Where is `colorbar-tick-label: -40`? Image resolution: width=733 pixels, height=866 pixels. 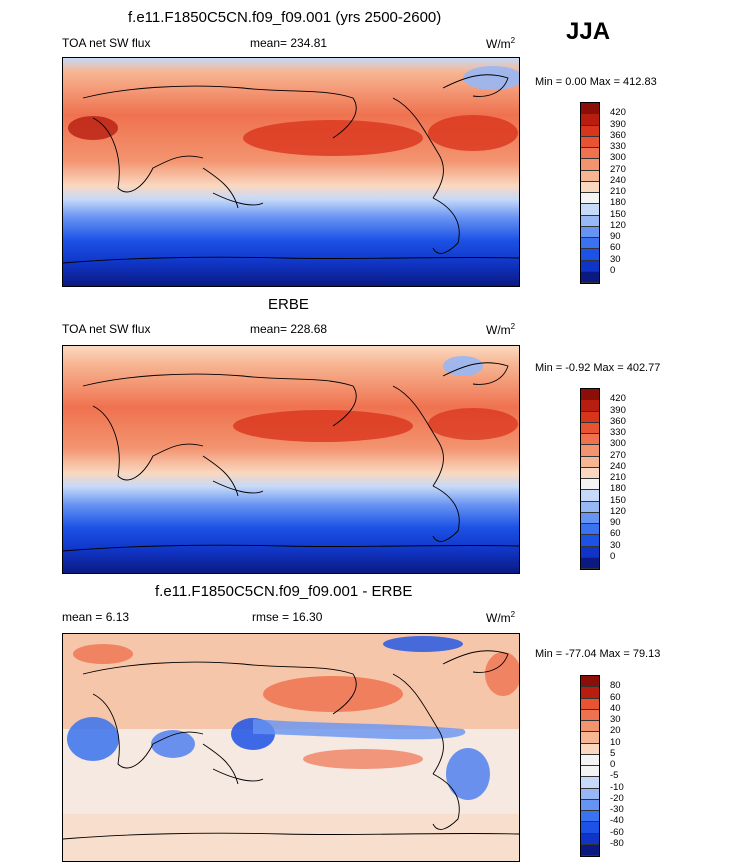 colorbar-tick-label: -40 is located at coordinates (617, 821).